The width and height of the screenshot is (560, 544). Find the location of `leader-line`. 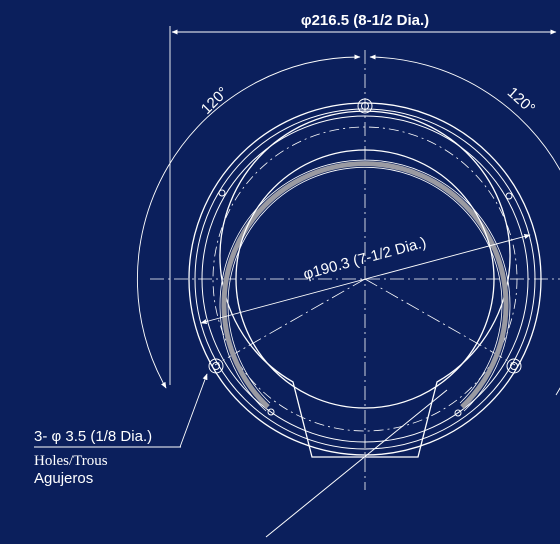

leader-line is located at coordinates (356, 463).